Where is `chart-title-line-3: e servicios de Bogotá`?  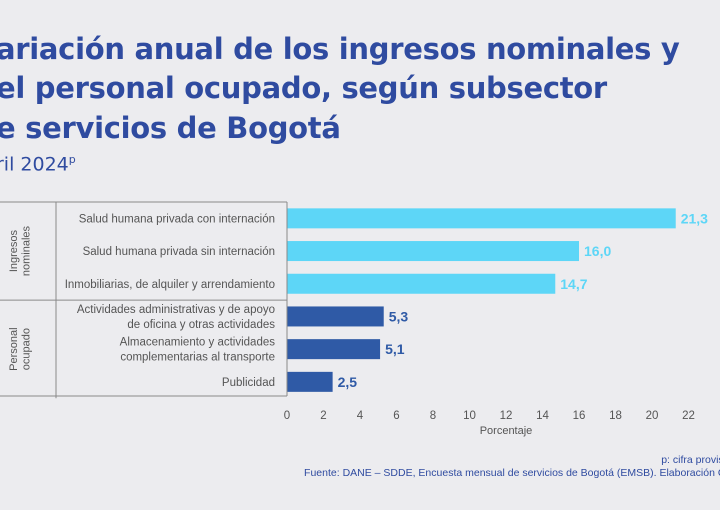 chart-title-line-3: e servicios de Bogotá is located at coordinates (170, 128).